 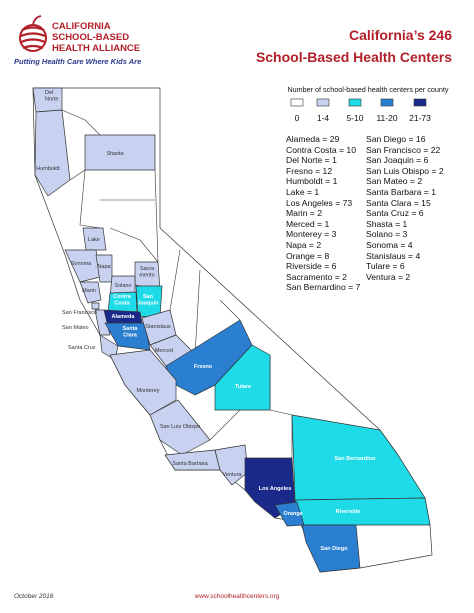 I want to click on county-count: San Francisco = 22, so click(x=403, y=149).